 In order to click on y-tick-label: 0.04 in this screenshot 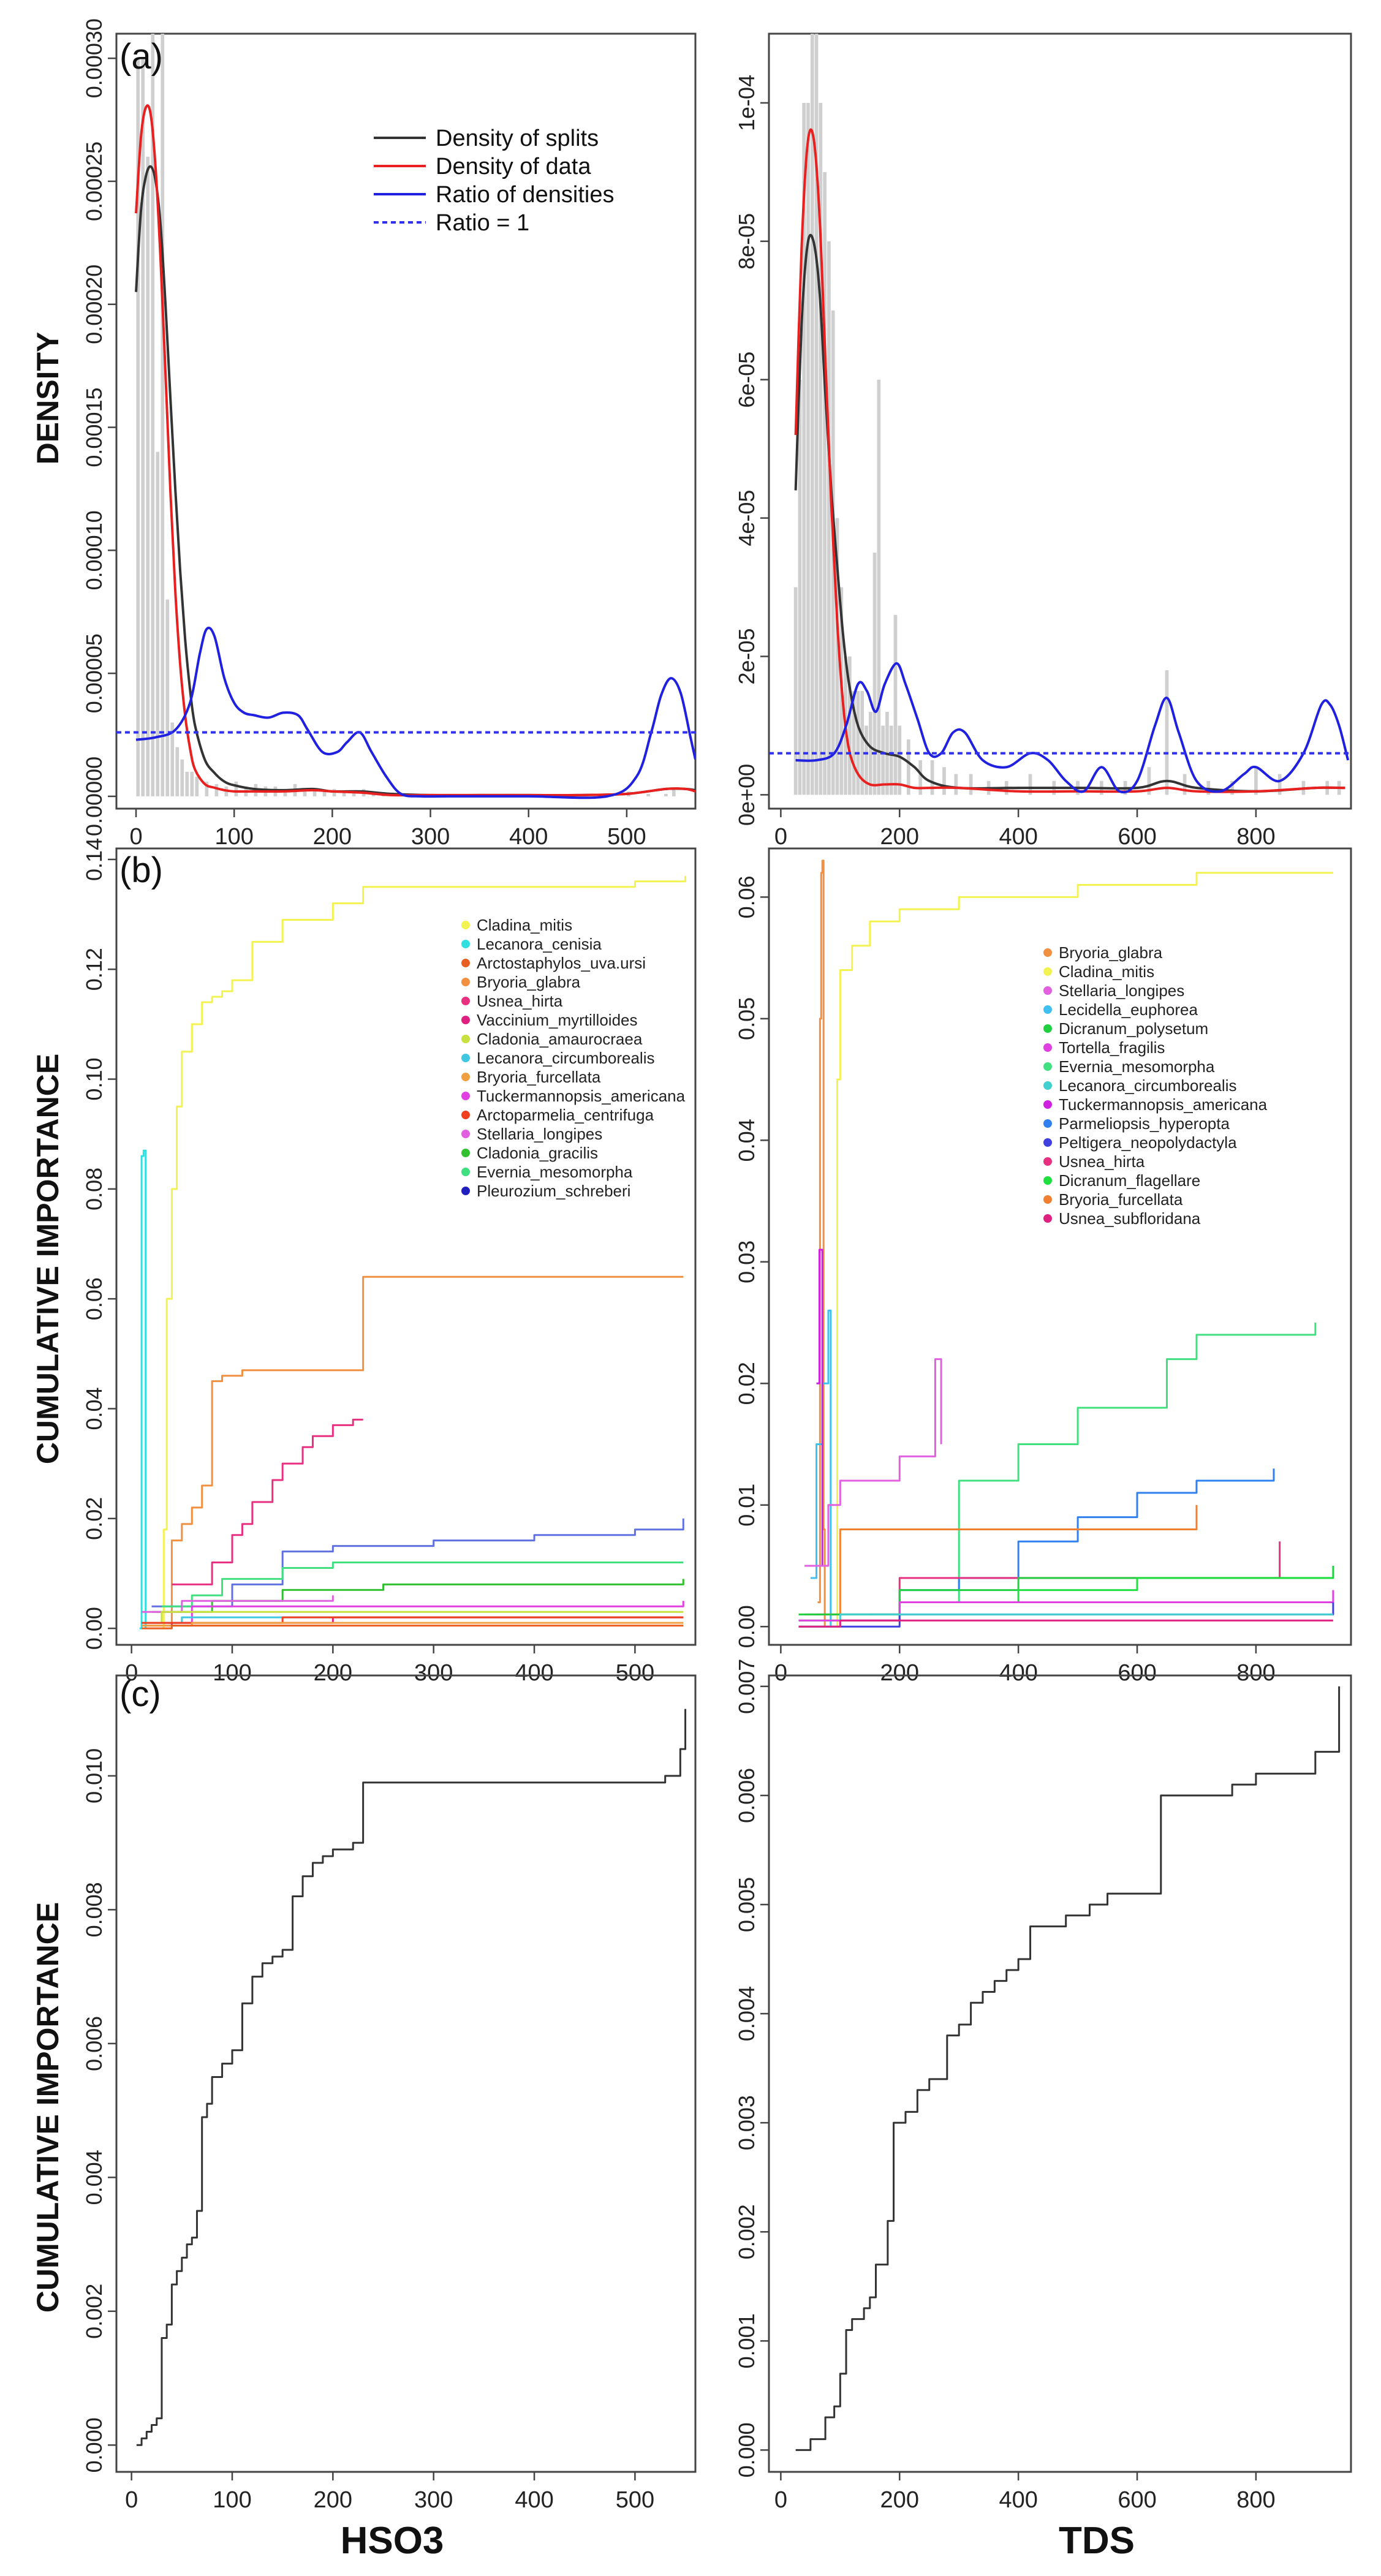, I will do `click(747, 1140)`.